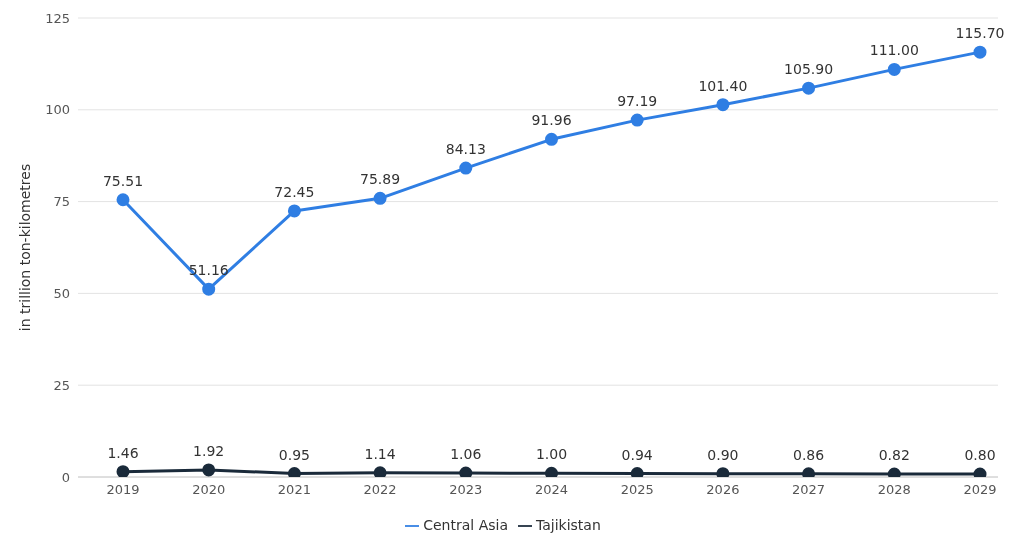 This screenshot has height=539, width=1021. I want to click on data-label: 0.86, so click(809, 454).